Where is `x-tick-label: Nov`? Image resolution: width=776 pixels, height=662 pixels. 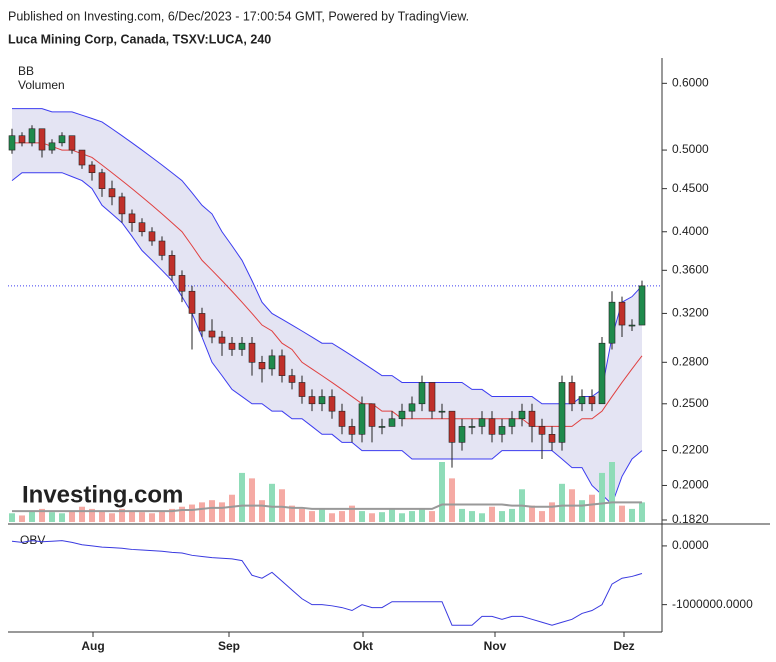 x-tick-label: Nov is located at coordinates (495, 646).